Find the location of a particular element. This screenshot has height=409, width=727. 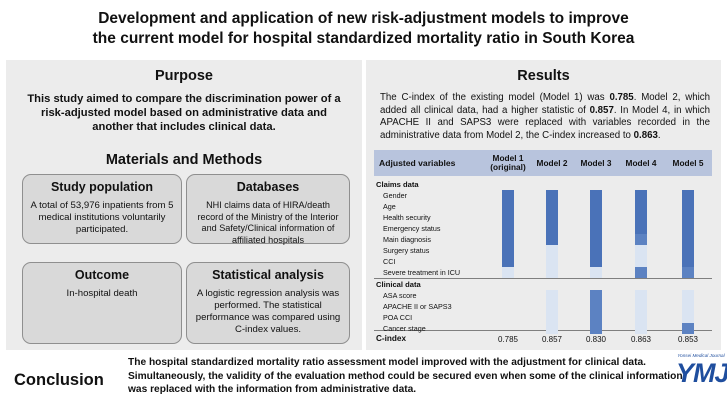

claims-data-label: Claims data is located at coordinates (397, 184).